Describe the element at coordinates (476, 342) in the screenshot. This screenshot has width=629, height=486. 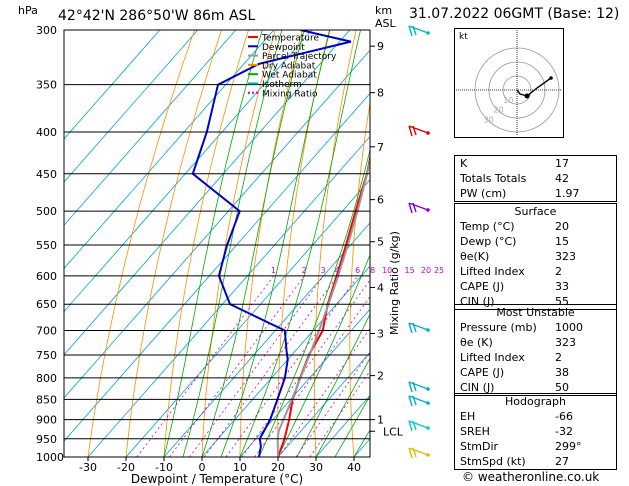
I see `stat-label: θe (K)` at that location.